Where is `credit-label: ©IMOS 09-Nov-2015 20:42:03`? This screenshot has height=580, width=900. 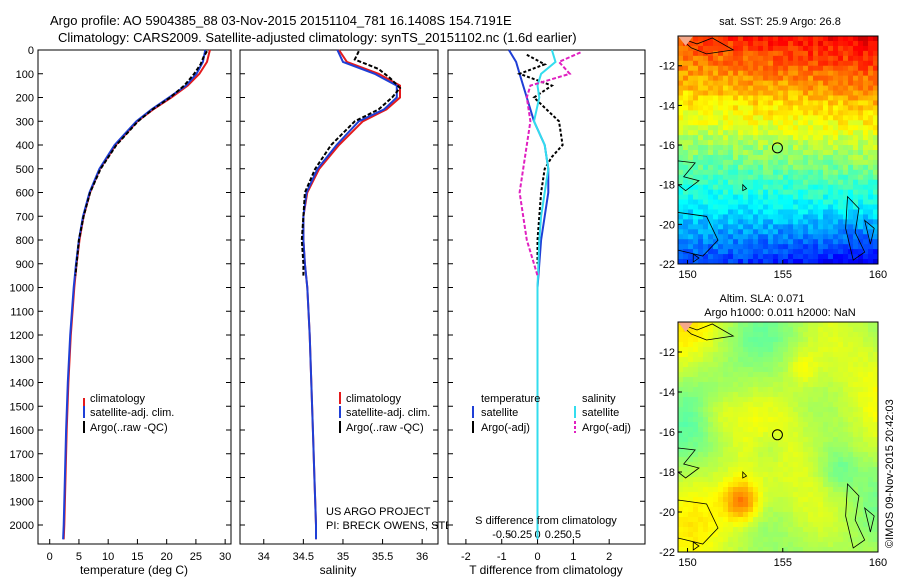 credit-label: ©IMOS 09-Nov-2015 20:42:03 is located at coordinates (890, 473).